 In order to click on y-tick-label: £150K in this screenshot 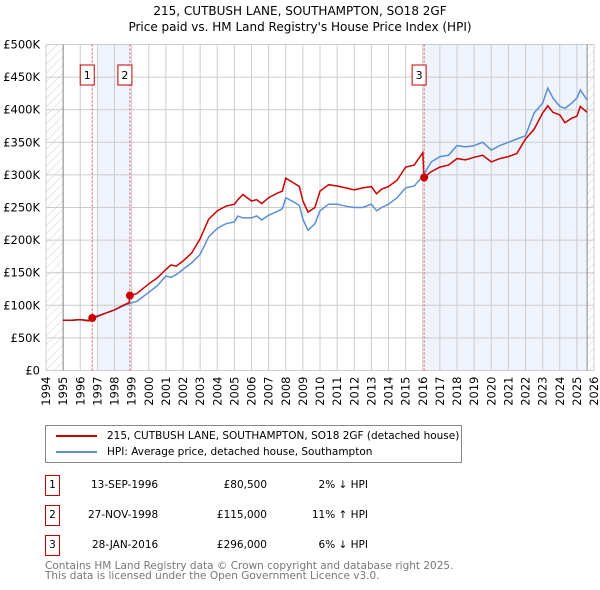, I will do `click(21, 273)`.